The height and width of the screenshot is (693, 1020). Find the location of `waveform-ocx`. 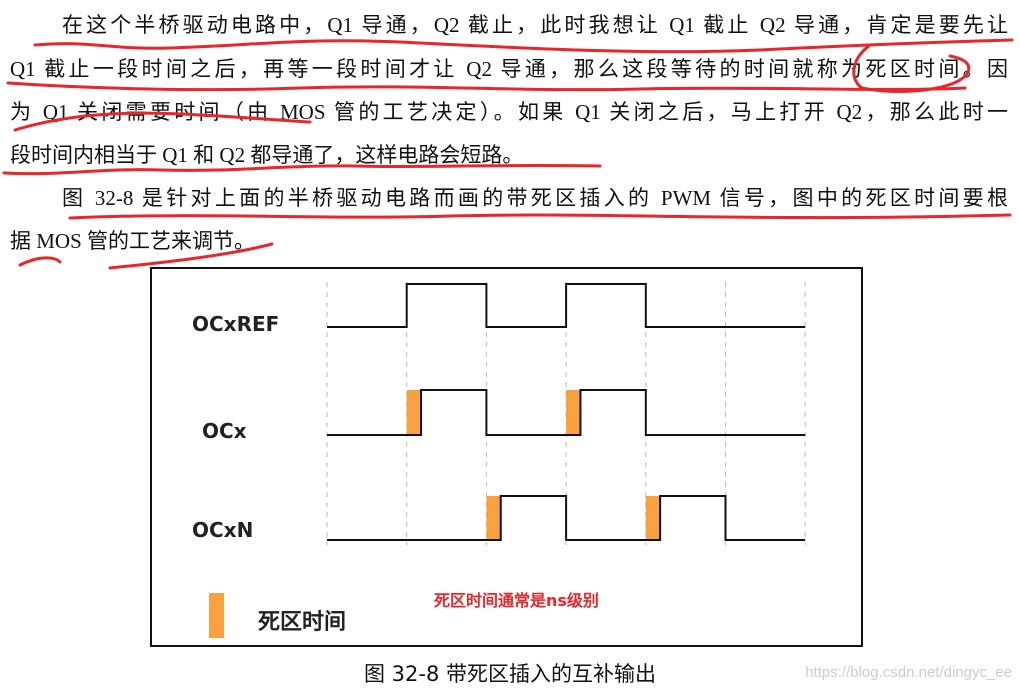

waveform-ocx is located at coordinates (566, 412).